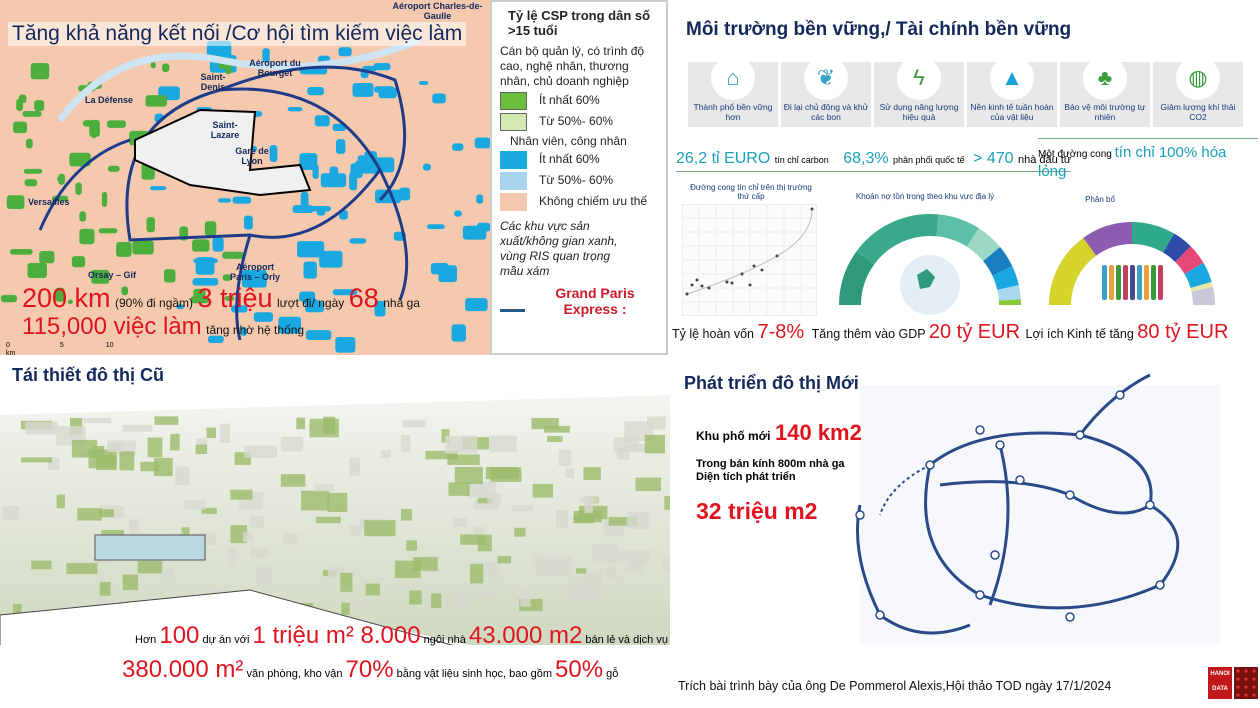  What do you see at coordinates (294, 674) in the screenshot?
I see `stat-label: văn phòng, kho vận` at bounding box center [294, 674].